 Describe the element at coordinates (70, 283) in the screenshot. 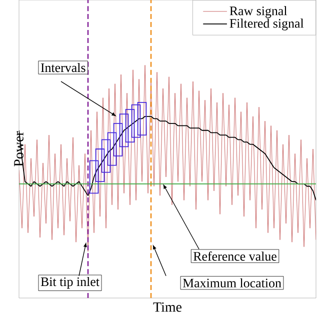

I see `annotation: Bit tip inlet` at that location.